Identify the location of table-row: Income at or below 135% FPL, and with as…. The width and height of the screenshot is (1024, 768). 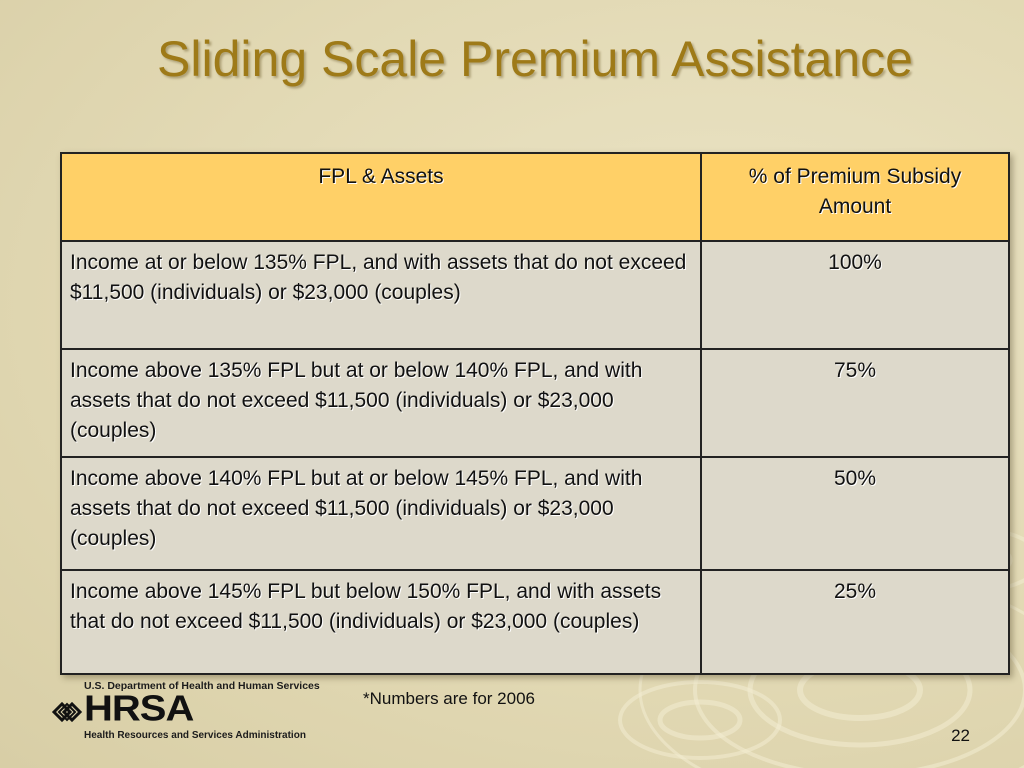
(535, 295).